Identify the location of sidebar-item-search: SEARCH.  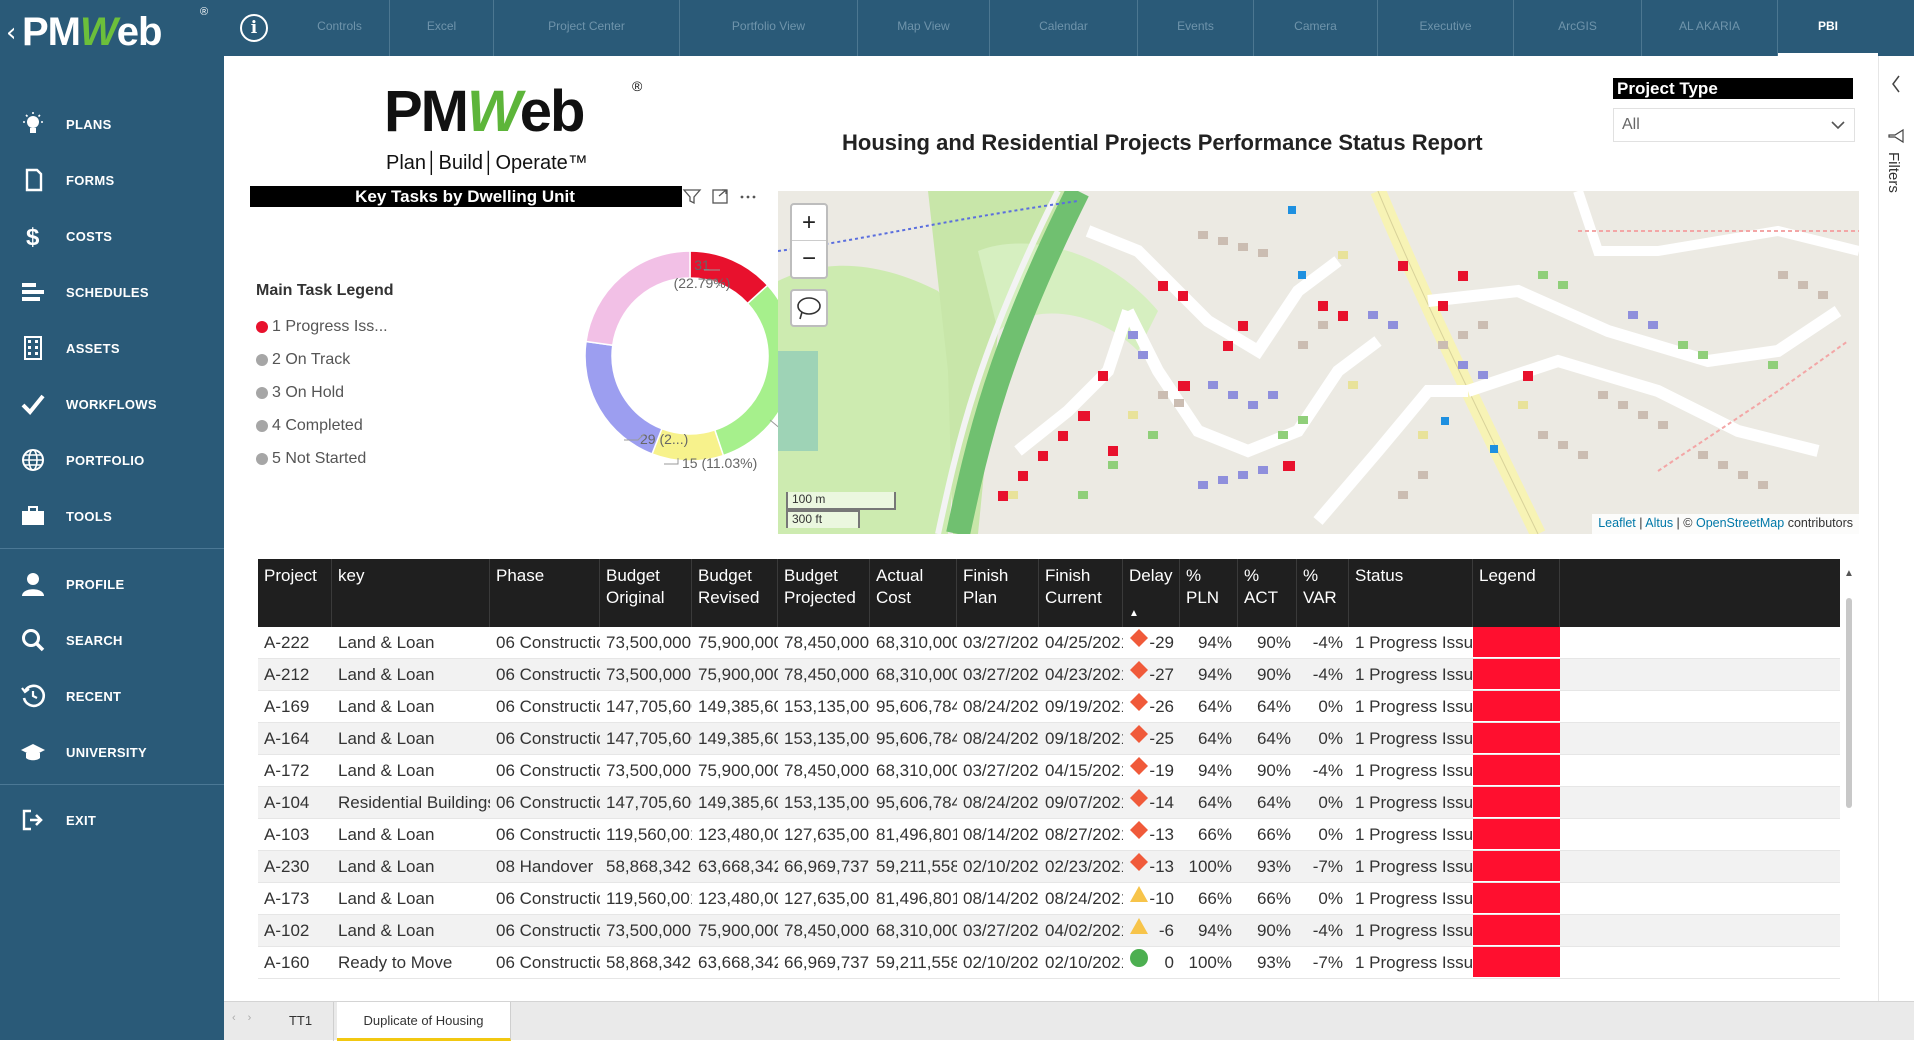
(112, 640).